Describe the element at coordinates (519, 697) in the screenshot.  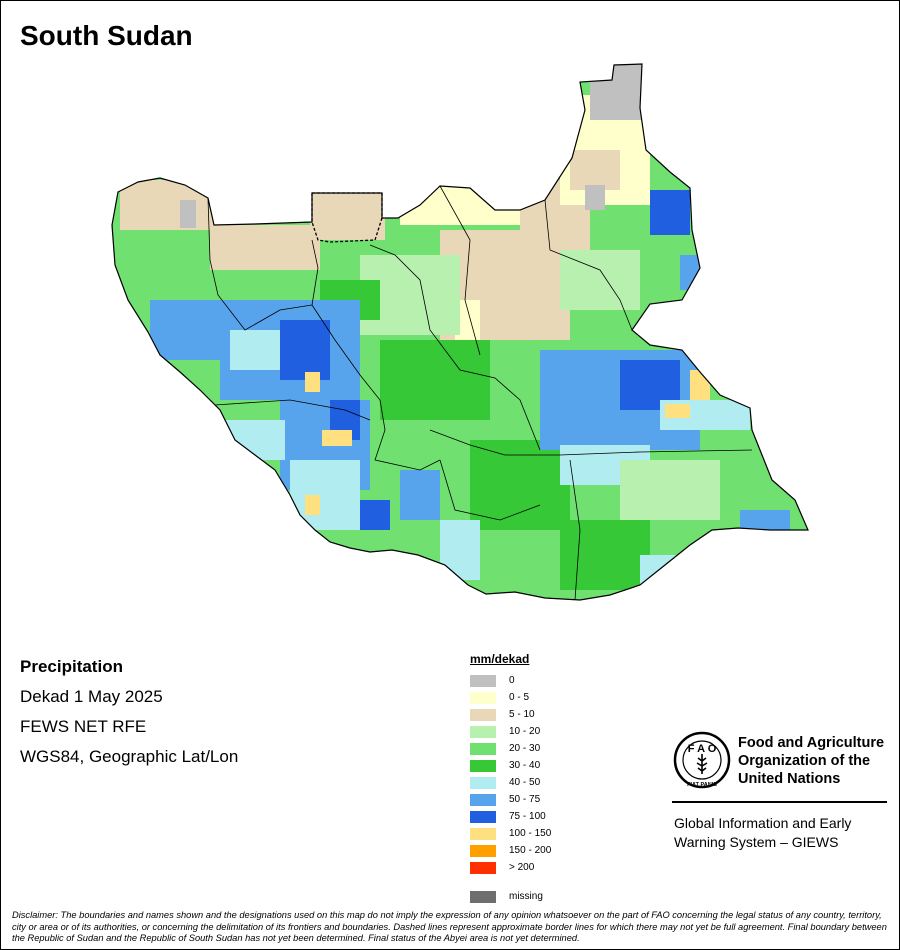
I see `legend-label: 0 - 5` at that location.